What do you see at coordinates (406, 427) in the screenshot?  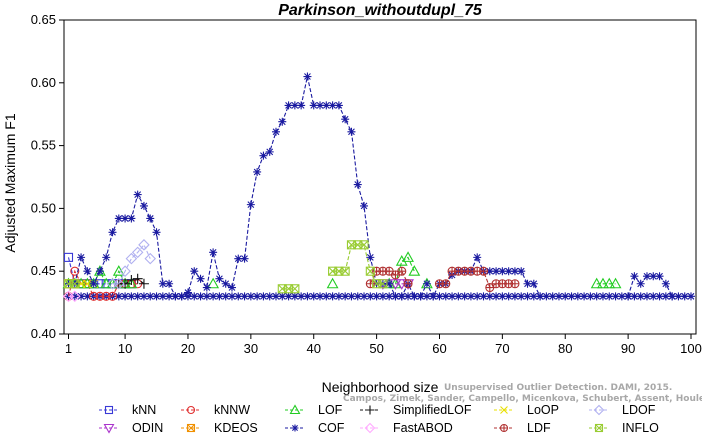 I see `legend-item-fastabod: FastABOD` at bounding box center [406, 427].